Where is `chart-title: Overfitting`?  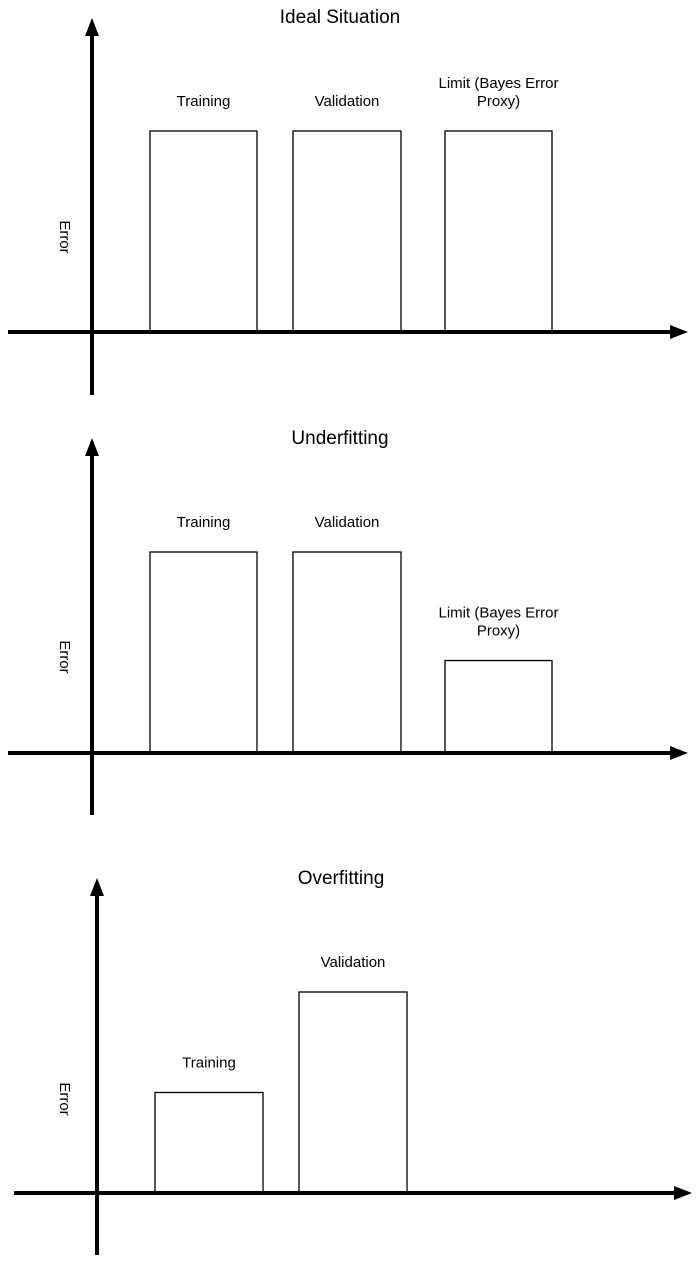 chart-title: Overfitting is located at coordinates (341, 878).